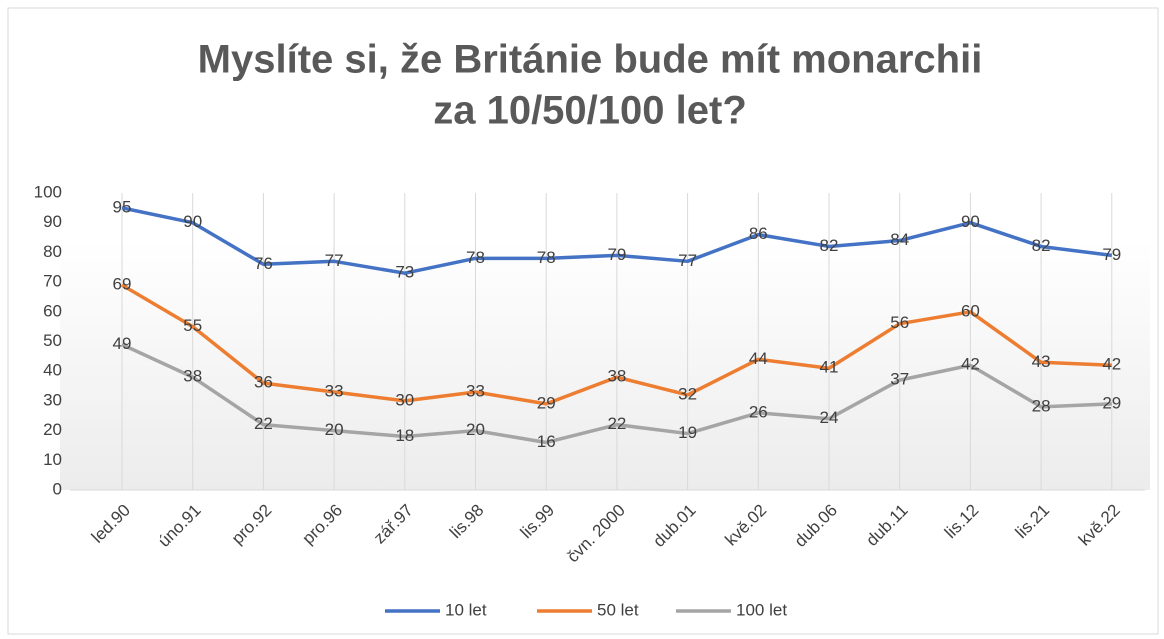 Image resolution: width=1164 pixels, height=639 pixels. What do you see at coordinates (404, 435) in the screenshot?
I see `data-label: 18` at bounding box center [404, 435].